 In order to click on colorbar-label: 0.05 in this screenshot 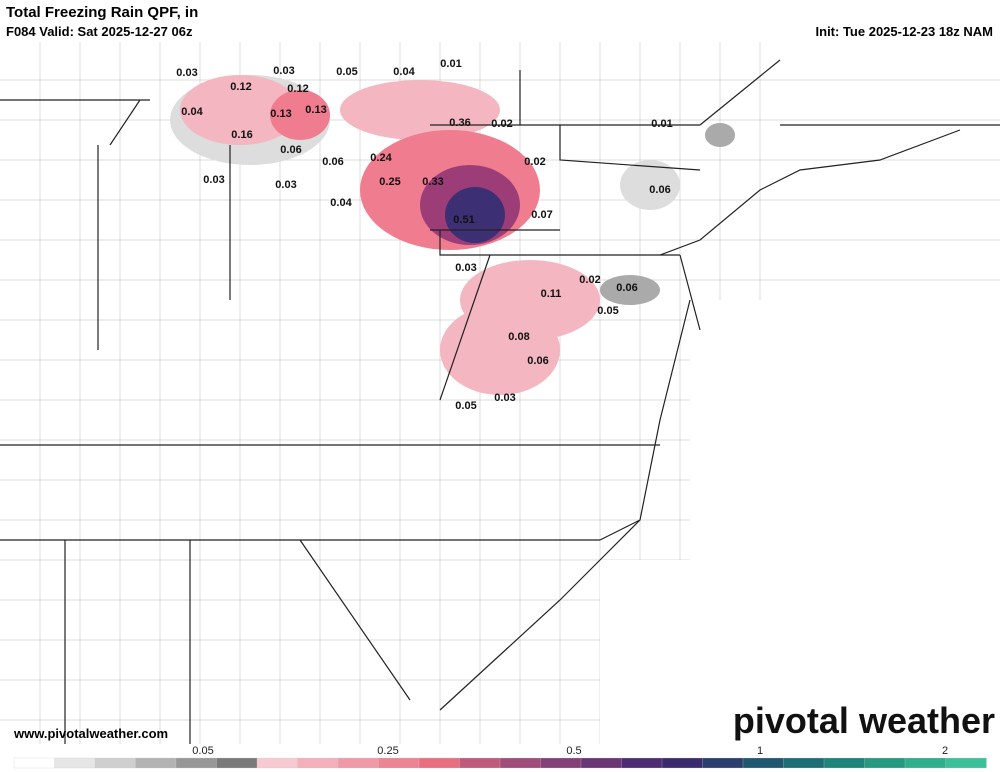, I will do `click(202, 751)`.